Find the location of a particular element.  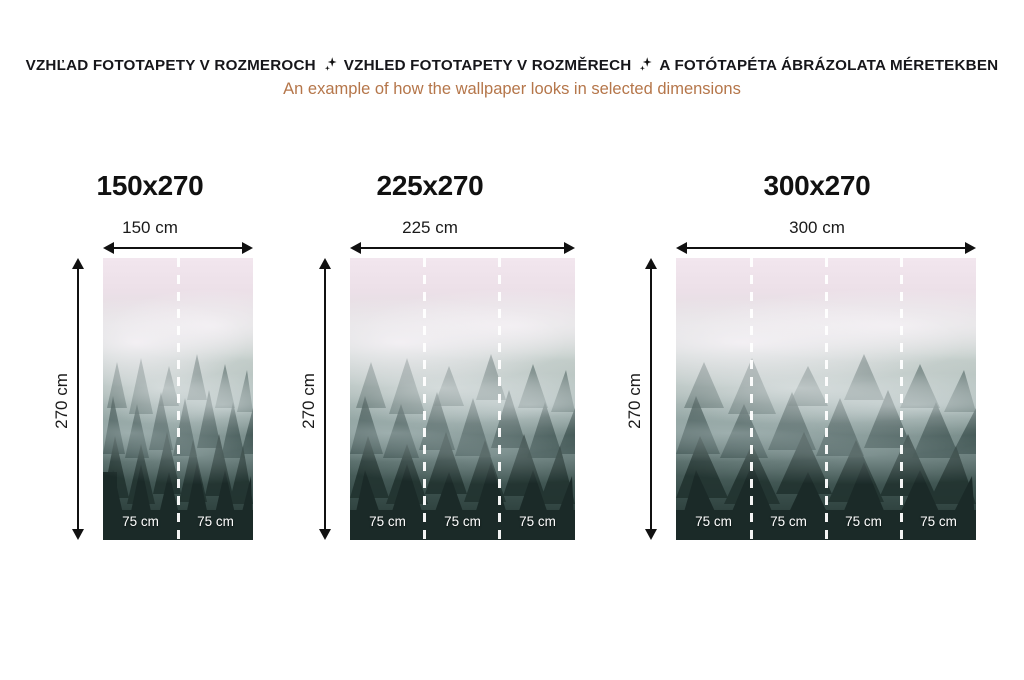

wallpaper-preview-image: 75 cm 75 cm 75 cm 75 cm is located at coordinates (826, 399).